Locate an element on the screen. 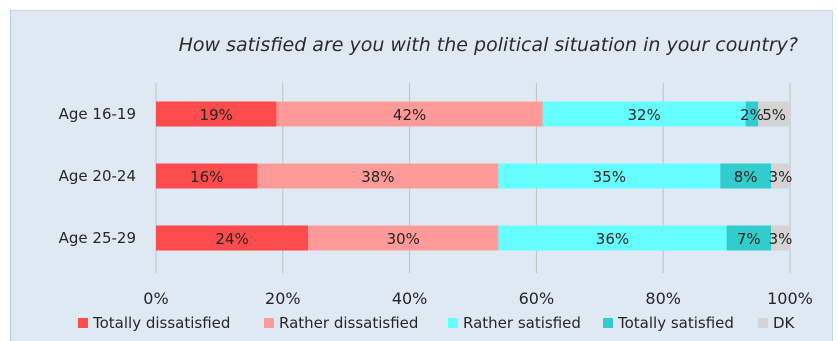  data-label: 38% is located at coordinates (377, 177).